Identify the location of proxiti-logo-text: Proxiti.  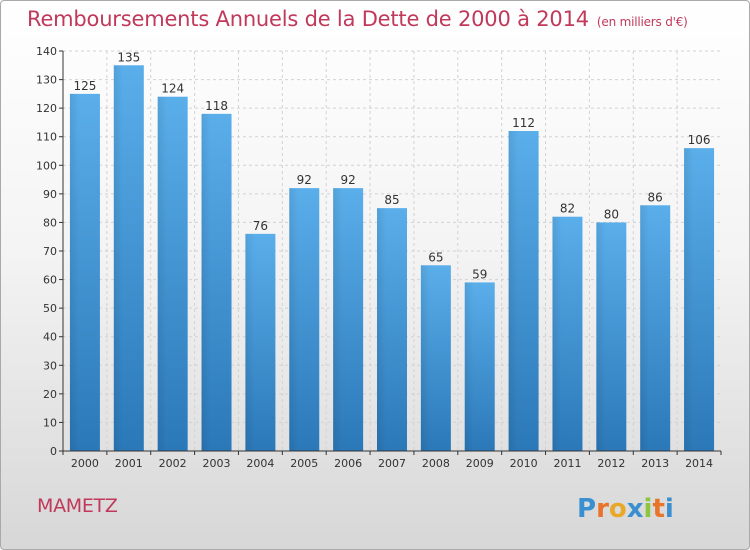
(625, 509).